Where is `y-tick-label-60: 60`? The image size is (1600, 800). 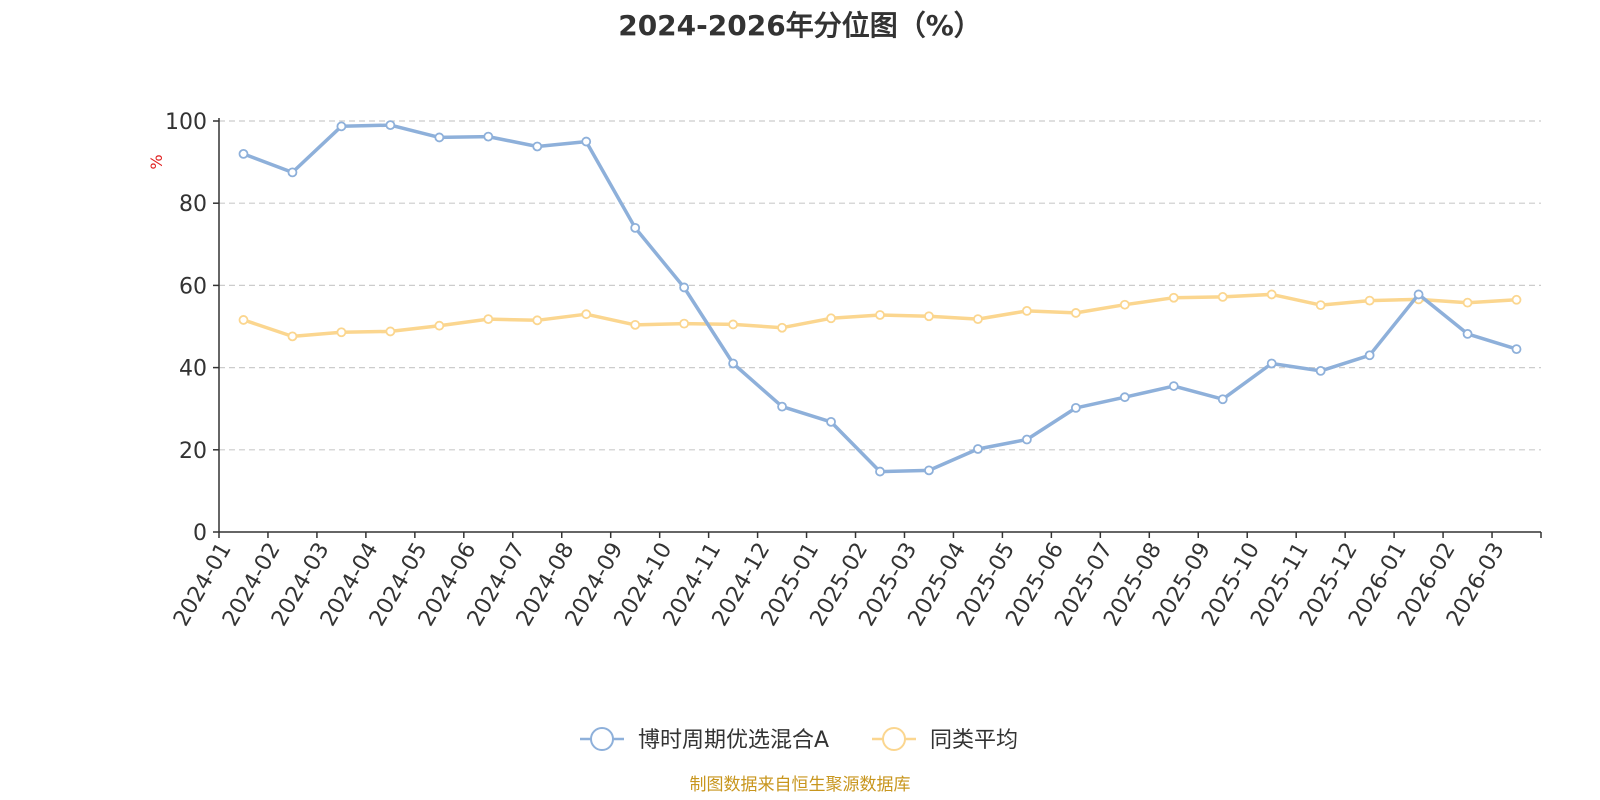
y-tick-label-60: 60 is located at coordinates (193, 286).